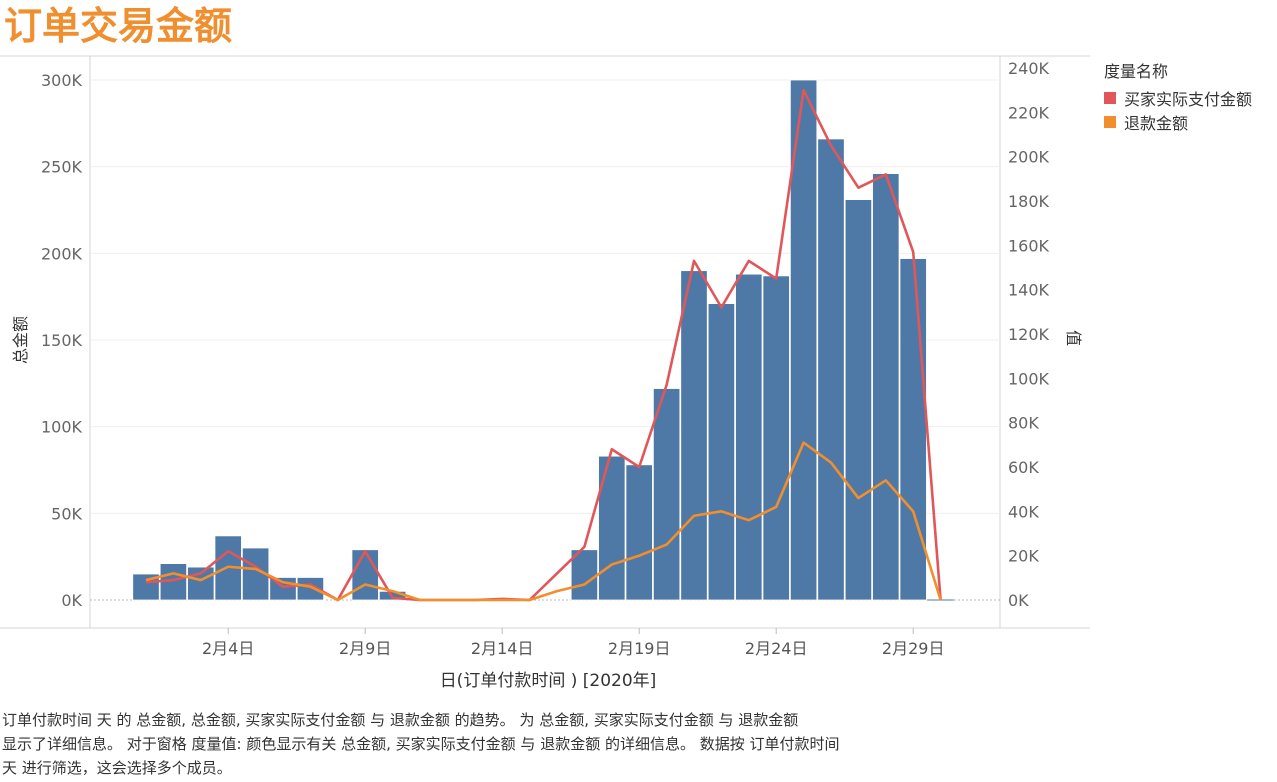 This screenshot has width=1277, height=782. I want to click on legend-label-refund: 退款金额, so click(1156, 123).